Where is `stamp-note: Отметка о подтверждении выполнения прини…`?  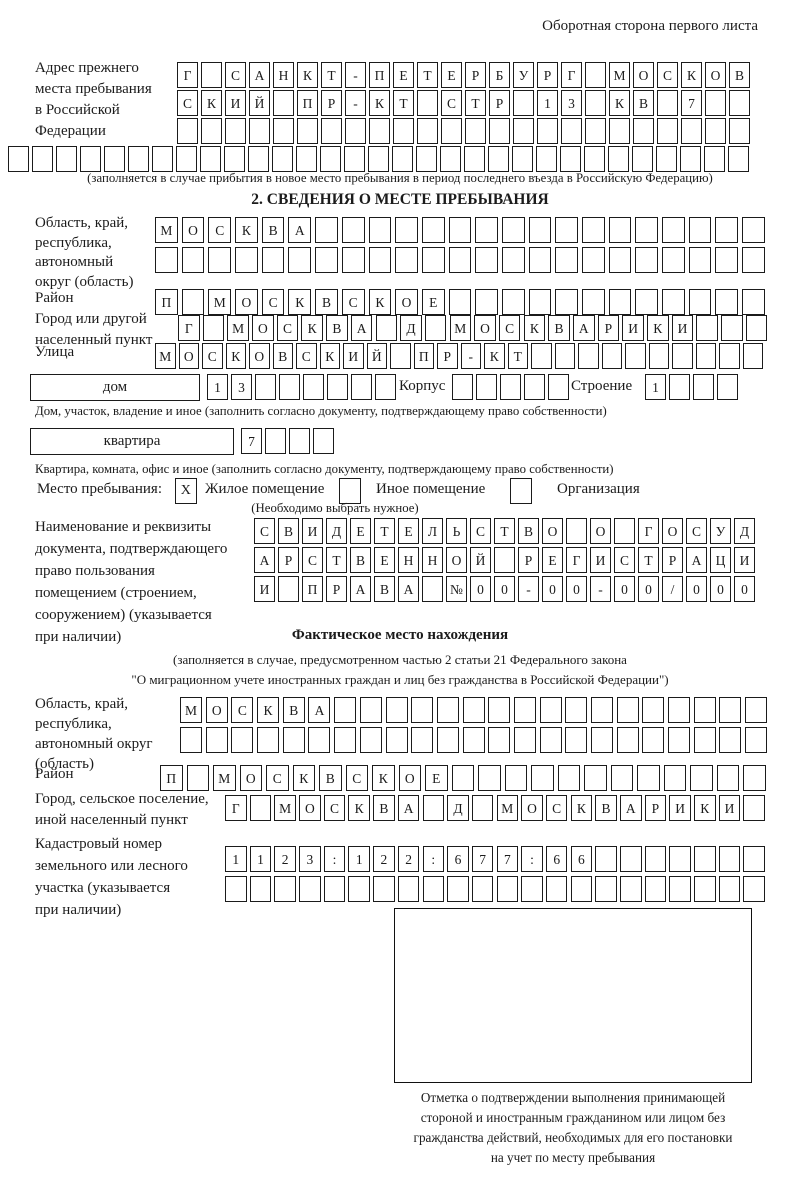
stamp-note: Отметка о подтверждении выполнения прини… is located at coordinates (573, 1128).